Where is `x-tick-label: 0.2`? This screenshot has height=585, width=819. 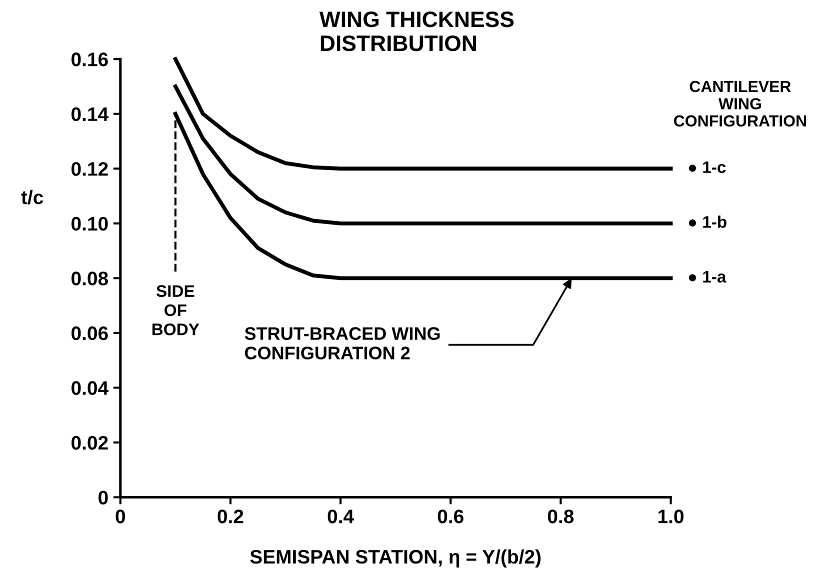 x-tick-label: 0.2 is located at coordinates (231, 517).